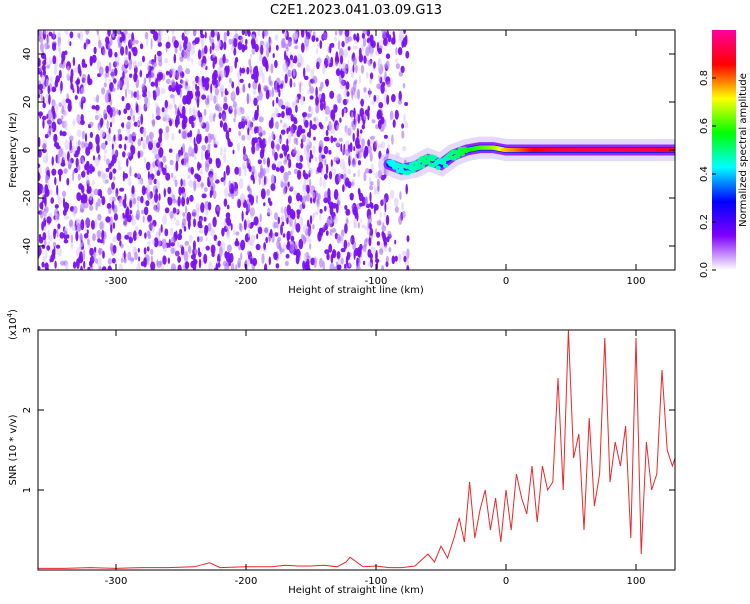  I want to click on spectrogram-y-tick-label: -20, so click(27, 198).